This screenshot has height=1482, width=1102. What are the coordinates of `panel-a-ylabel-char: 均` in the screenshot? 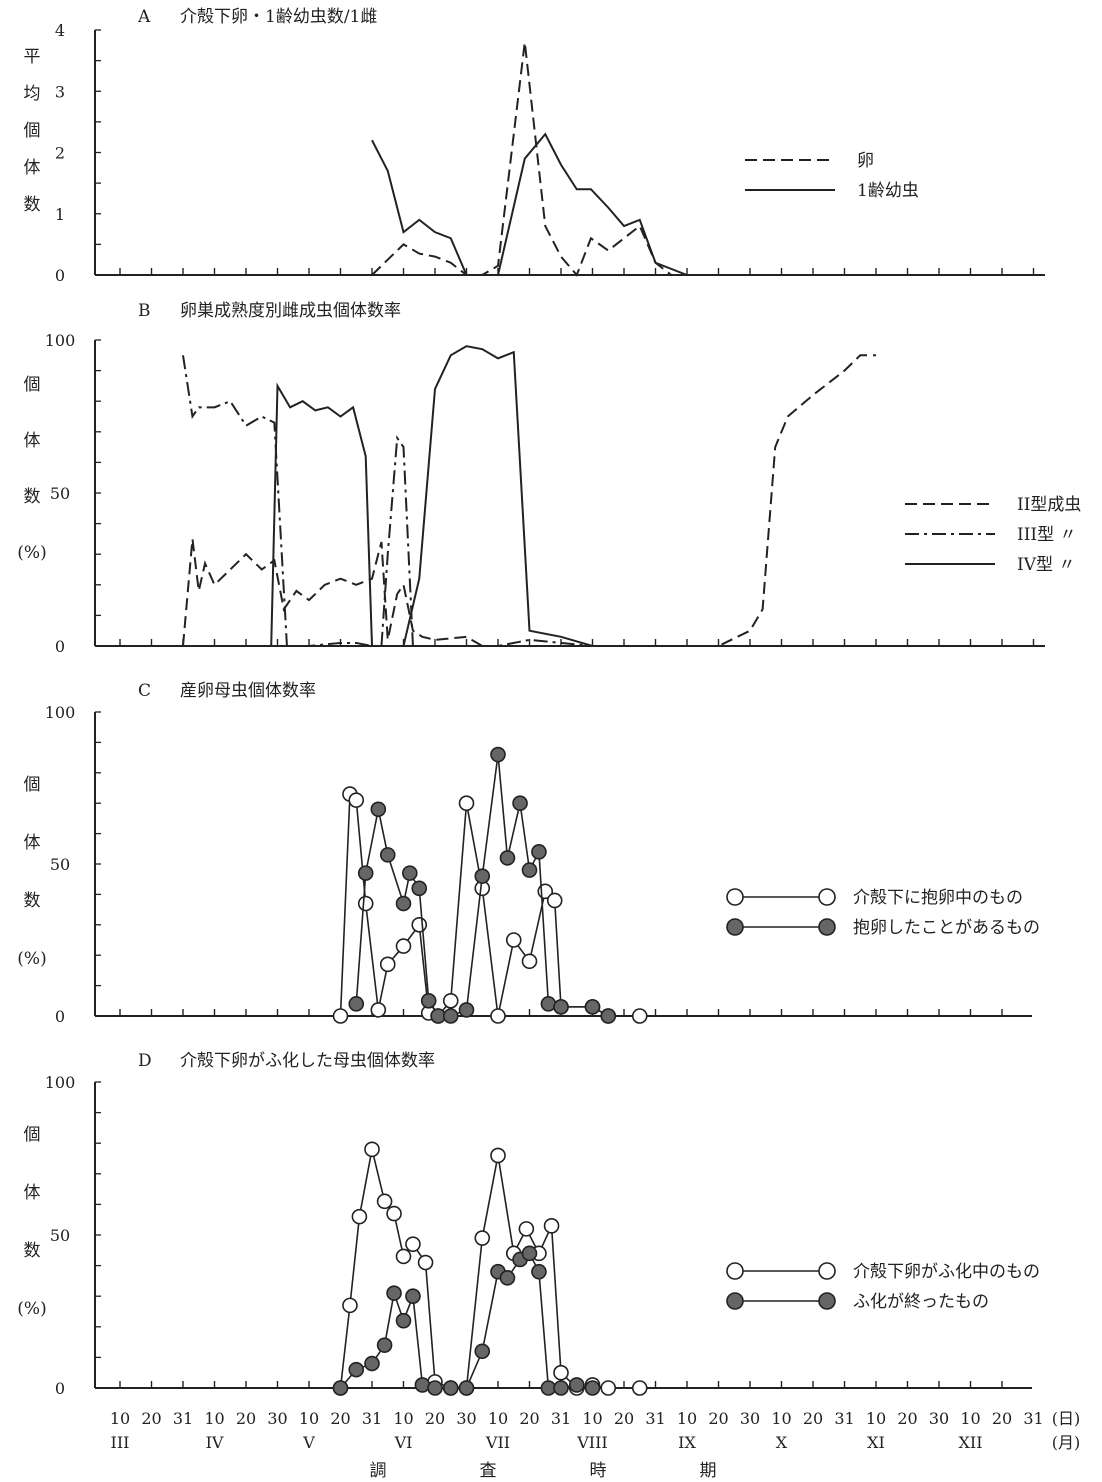 It's located at (32, 94).